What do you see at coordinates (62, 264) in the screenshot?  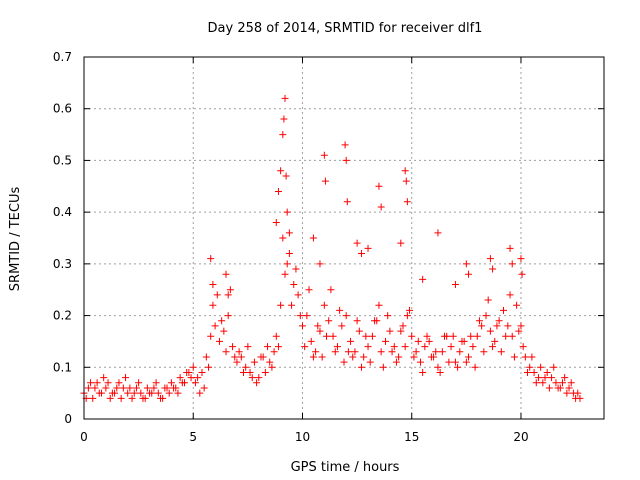 I see `y-tick-label: 0.3` at bounding box center [62, 264].